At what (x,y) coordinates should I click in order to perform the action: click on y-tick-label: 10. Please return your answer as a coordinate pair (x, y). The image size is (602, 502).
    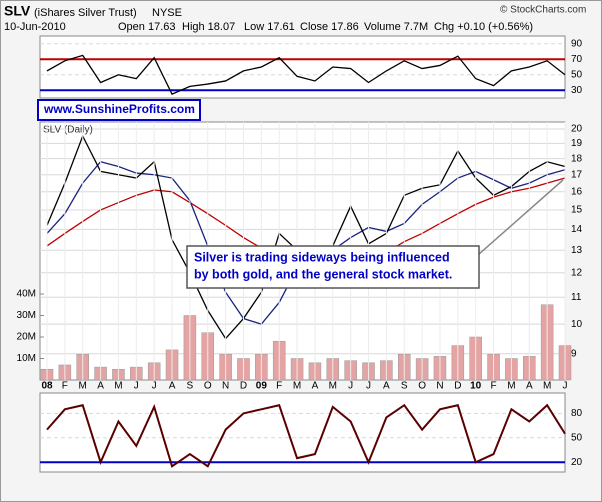
    Looking at the image, I should click on (577, 324).